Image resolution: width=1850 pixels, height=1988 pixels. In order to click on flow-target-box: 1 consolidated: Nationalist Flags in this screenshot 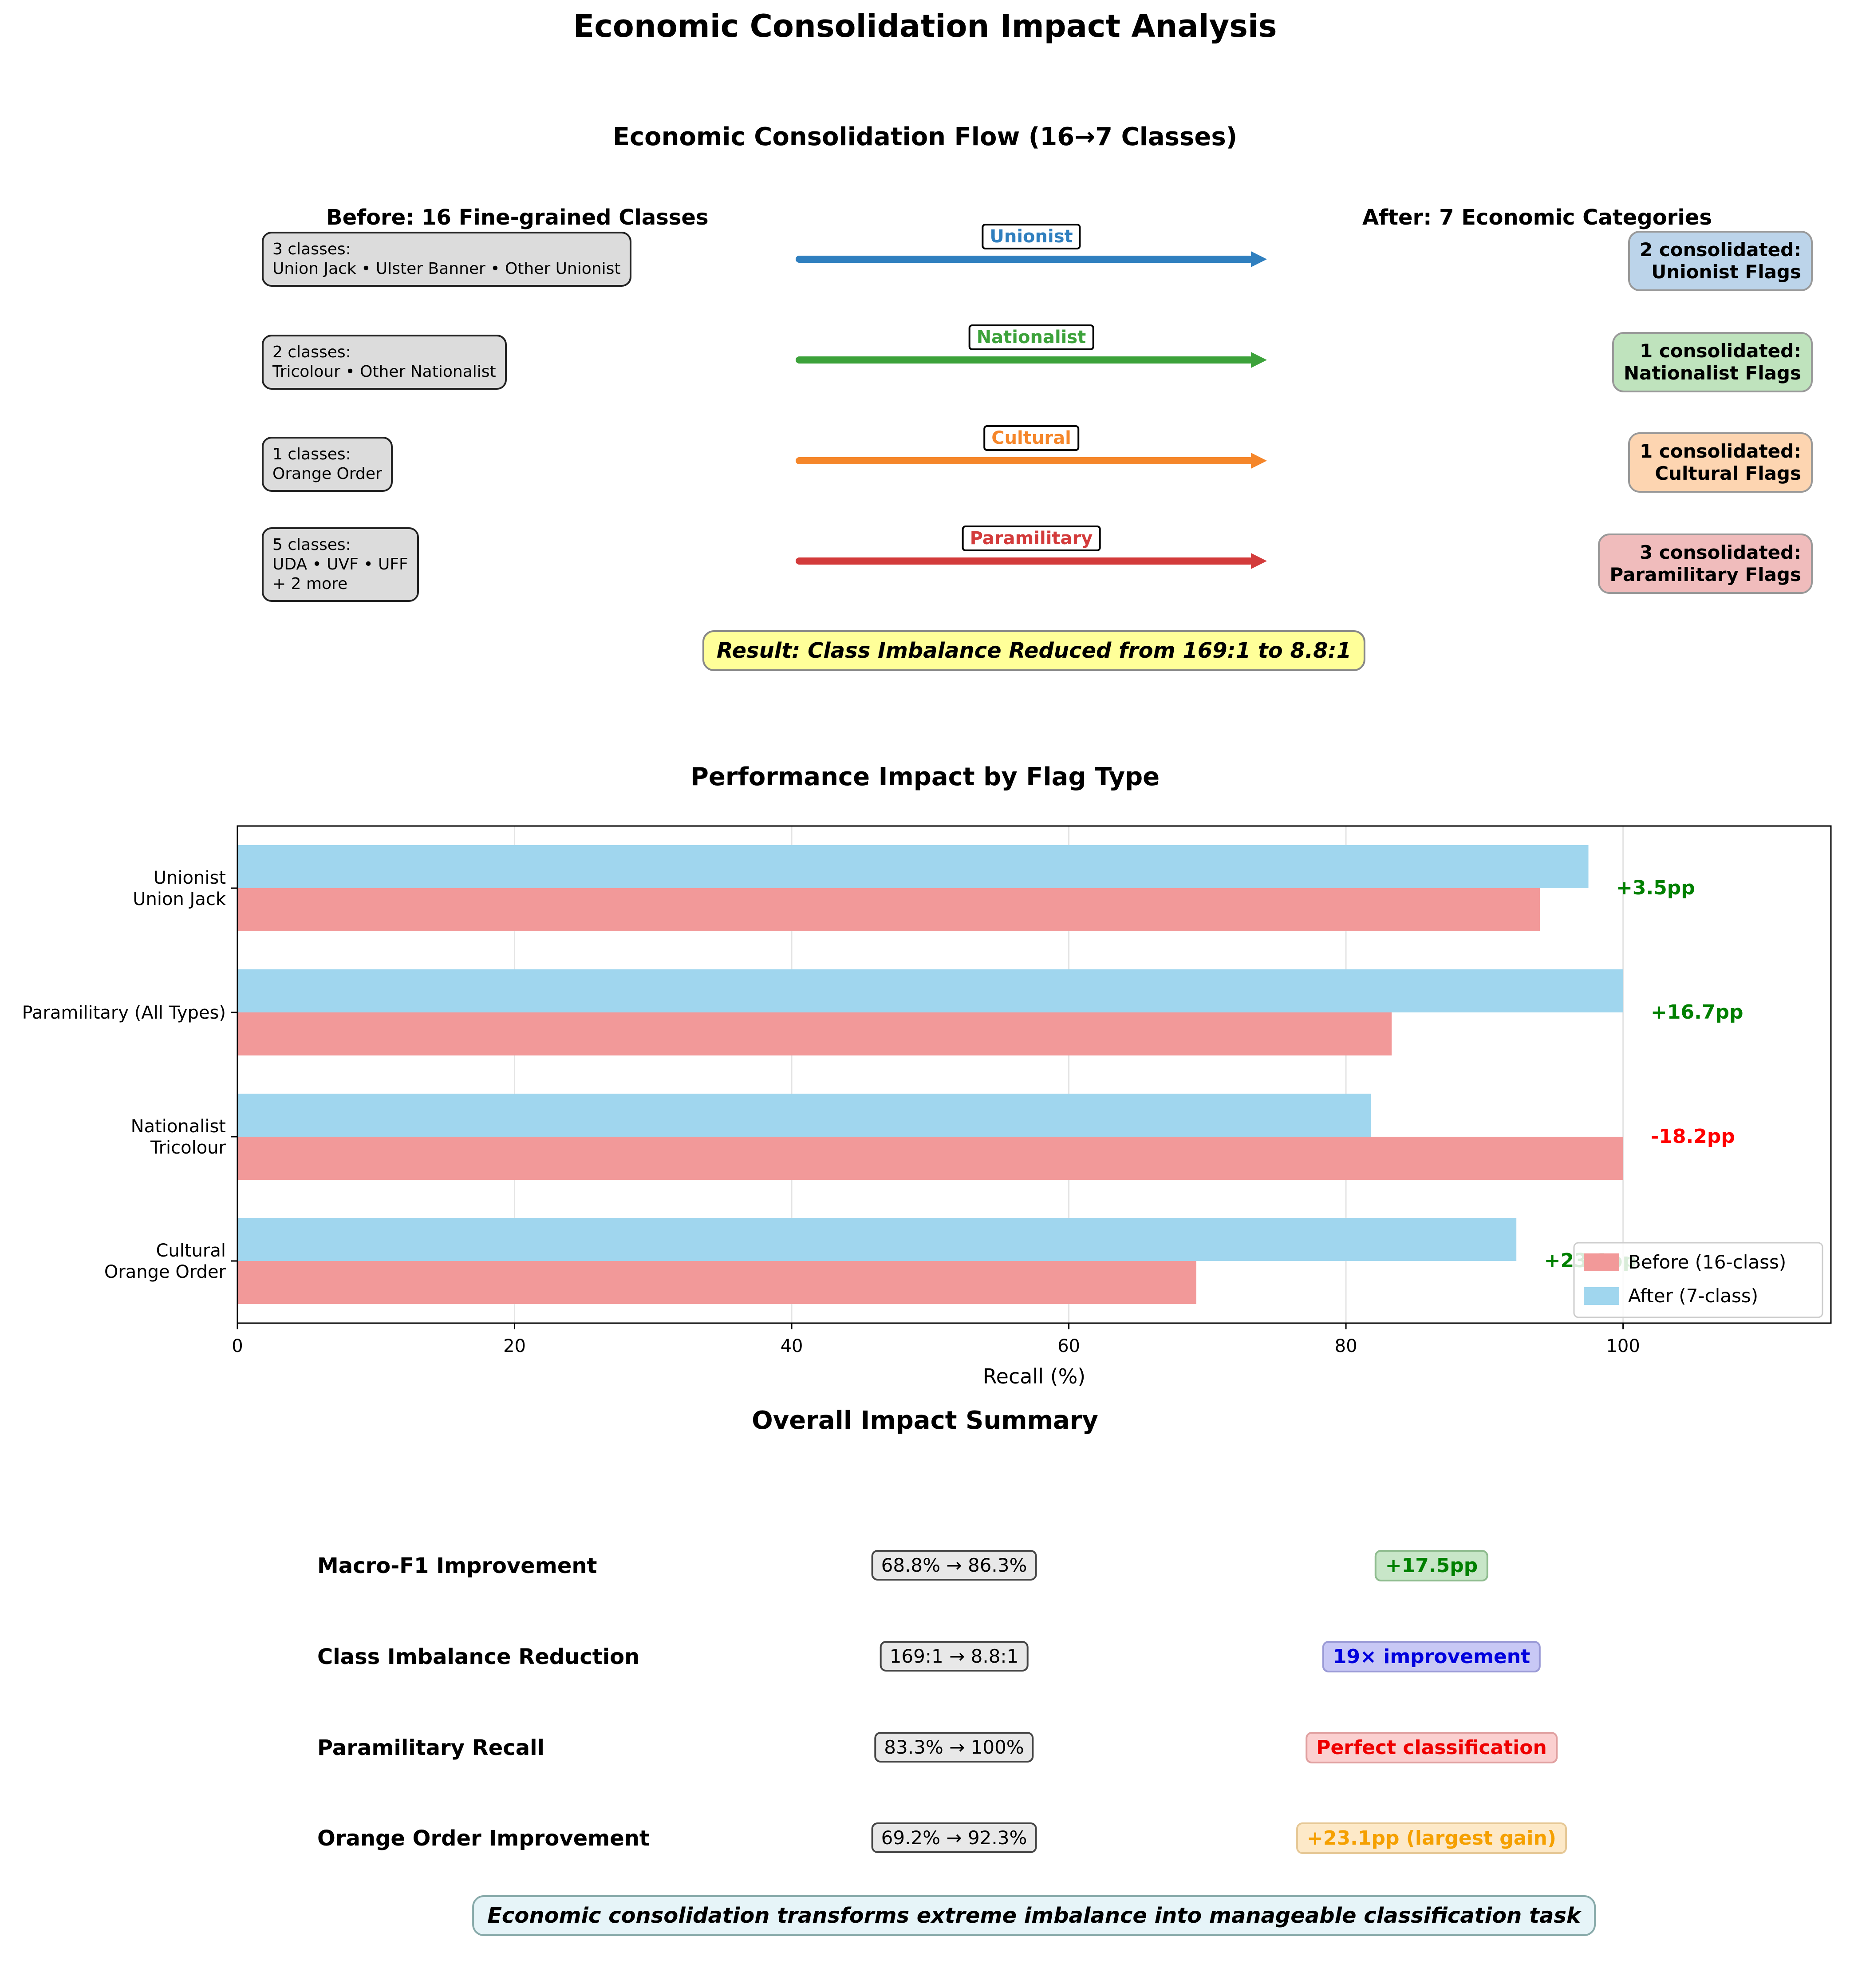, I will do `click(1712, 362)`.